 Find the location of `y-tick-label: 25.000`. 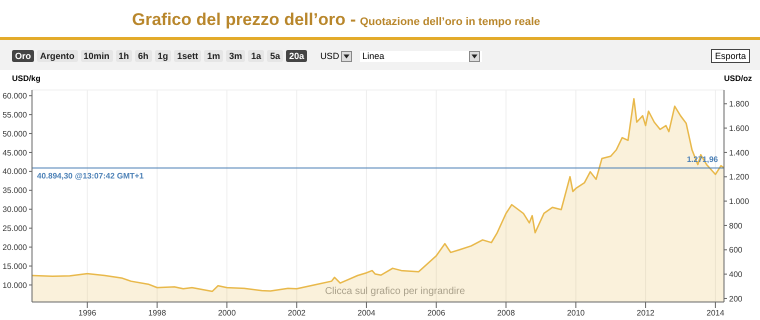

y-tick-label: 25.000 is located at coordinates (15, 229).